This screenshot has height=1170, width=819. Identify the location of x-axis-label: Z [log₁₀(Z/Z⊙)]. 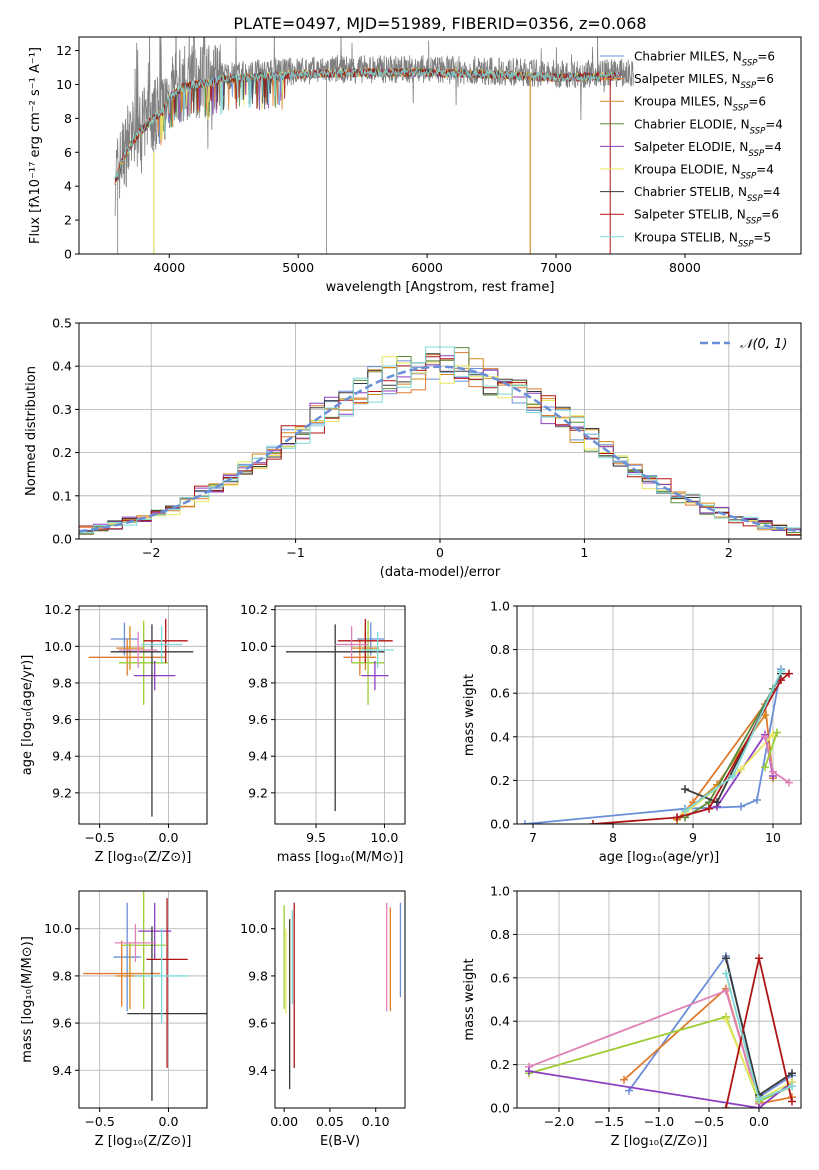
(659, 1141).